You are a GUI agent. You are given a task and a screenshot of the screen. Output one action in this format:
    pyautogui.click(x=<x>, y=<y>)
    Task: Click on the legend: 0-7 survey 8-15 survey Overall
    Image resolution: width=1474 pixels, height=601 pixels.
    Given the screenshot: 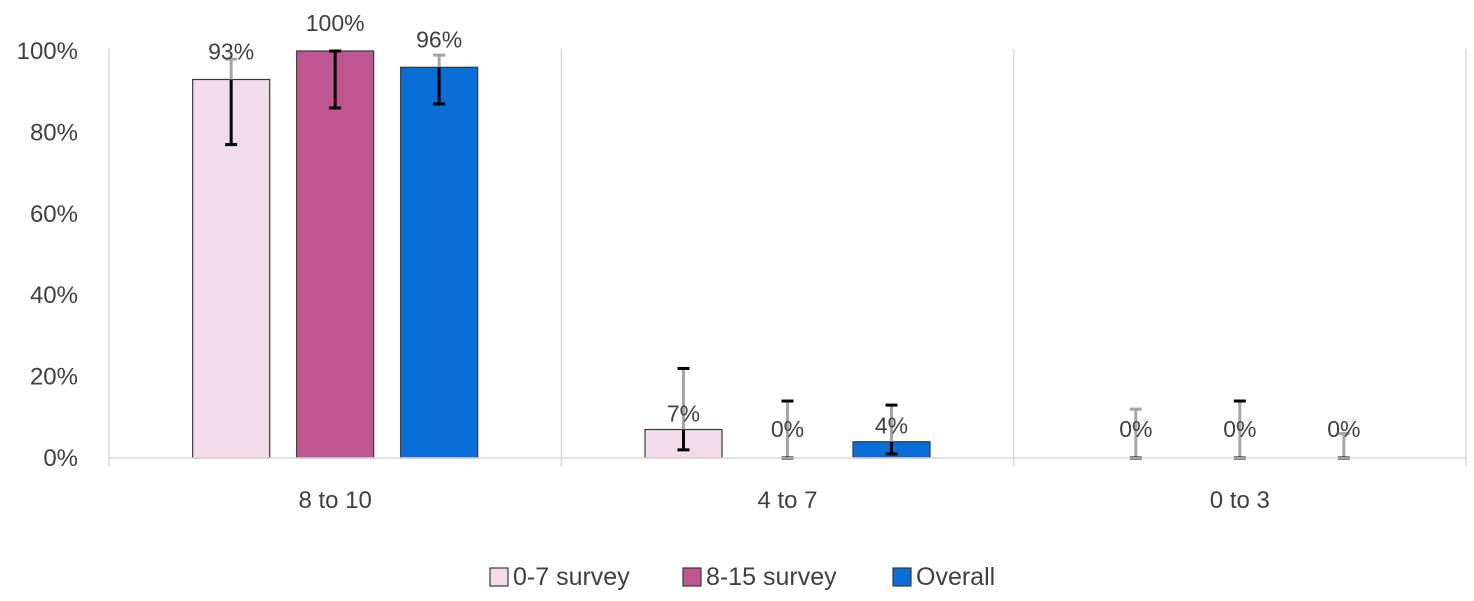 What is the action you would take?
    pyautogui.click(x=742, y=577)
    